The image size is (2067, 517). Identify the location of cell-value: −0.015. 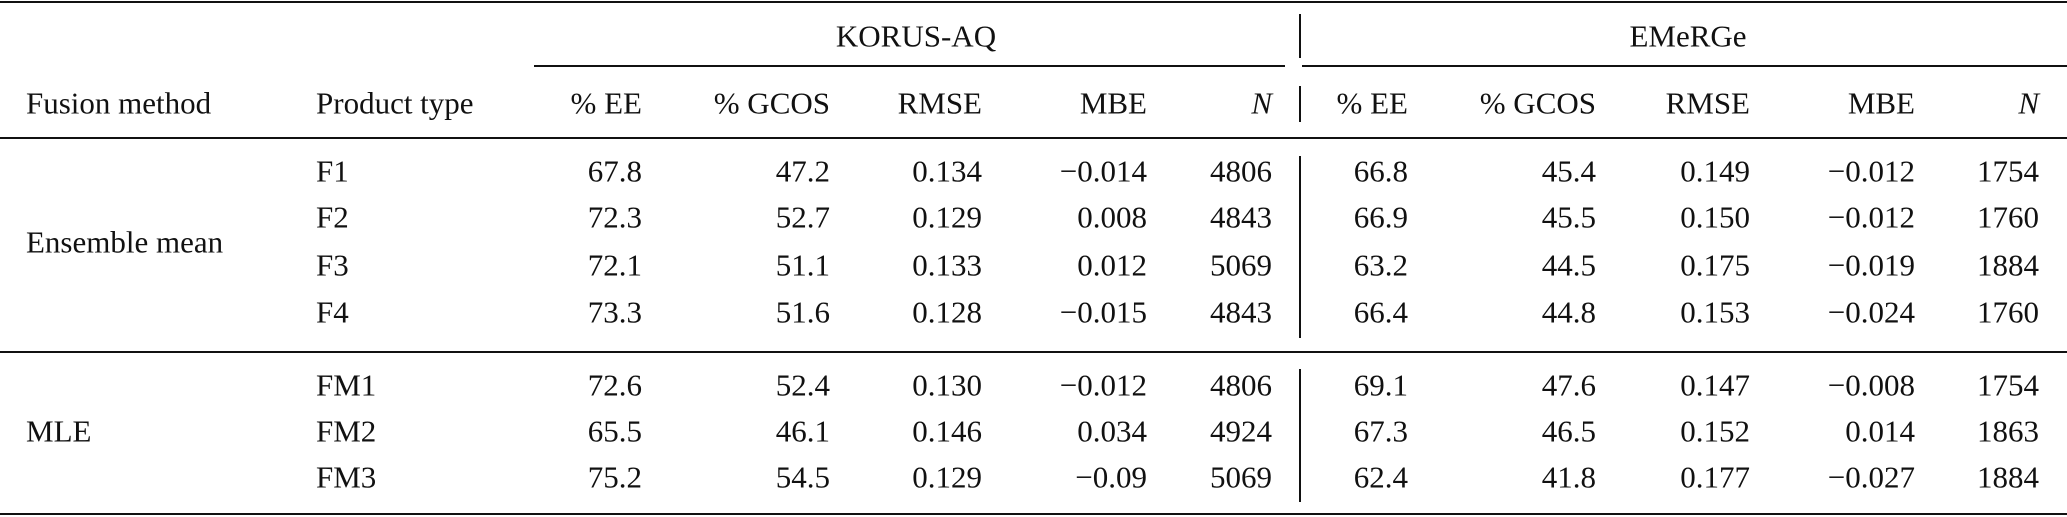
(1103, 312).